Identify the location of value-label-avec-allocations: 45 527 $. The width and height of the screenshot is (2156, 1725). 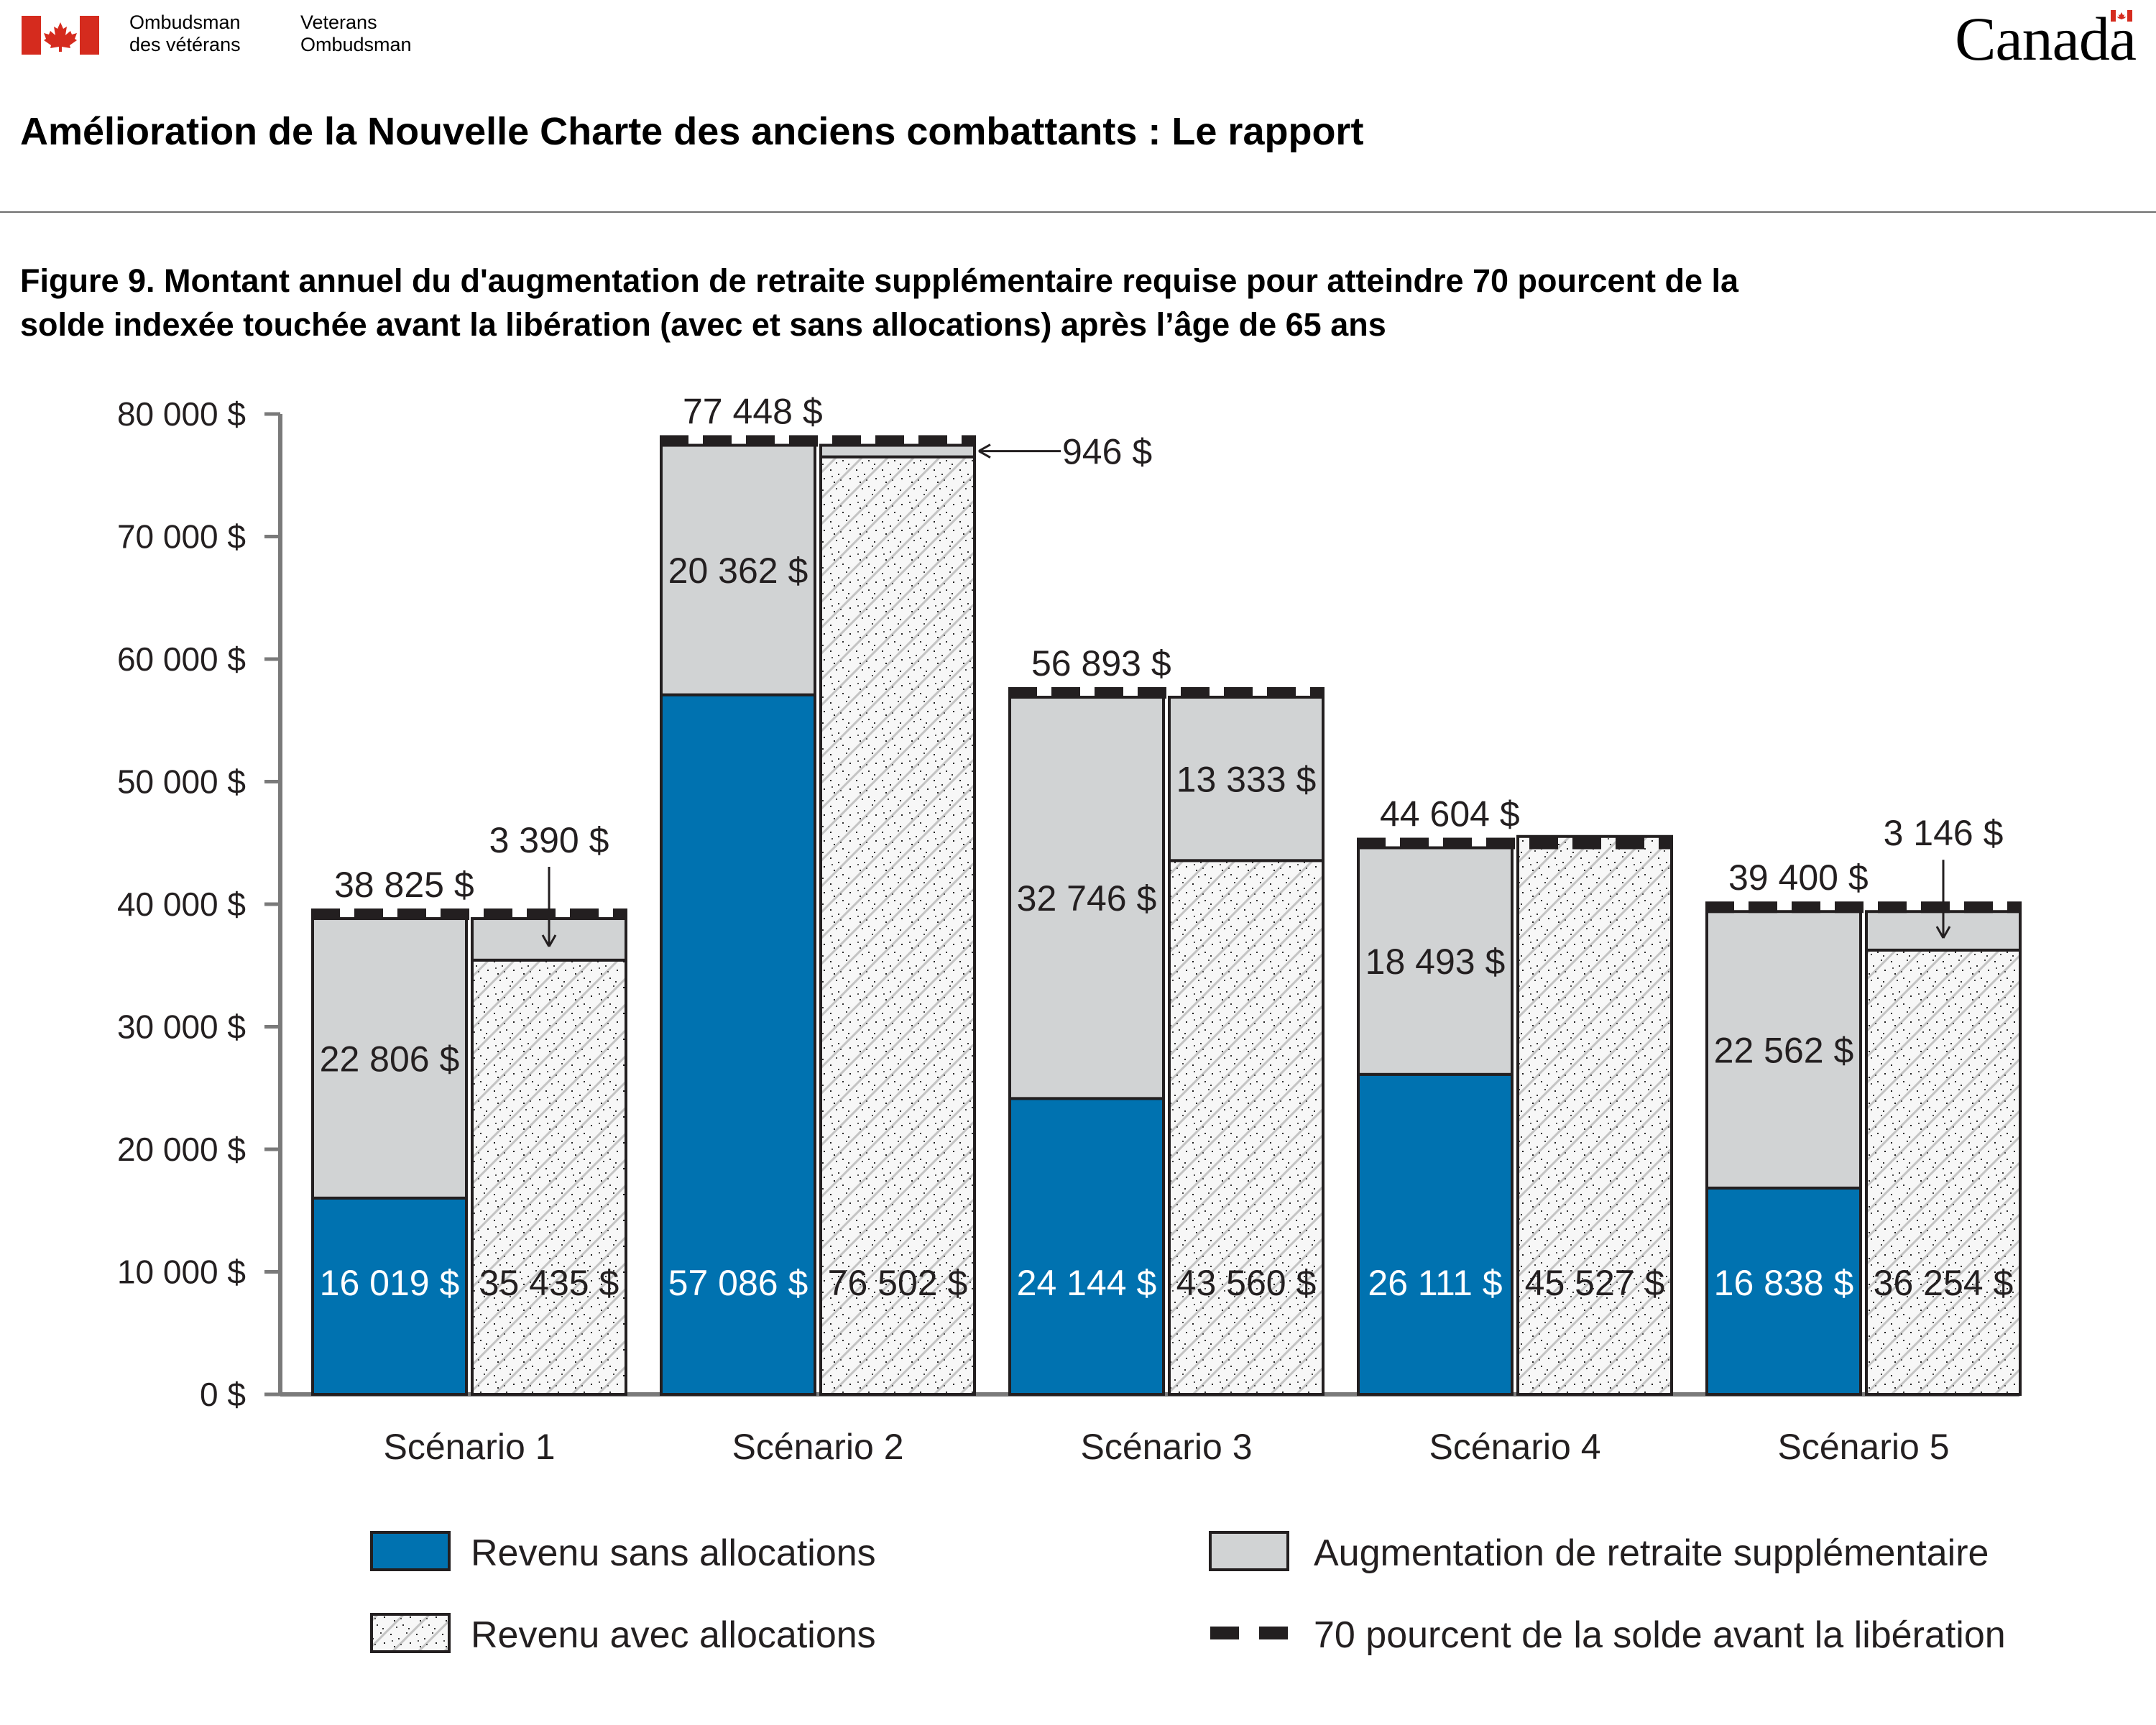
(1595, 1283).